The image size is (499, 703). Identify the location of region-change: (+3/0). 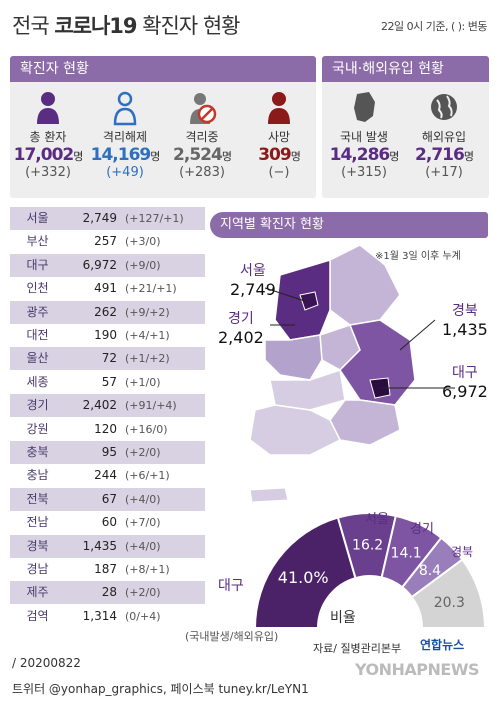
(143, 242).